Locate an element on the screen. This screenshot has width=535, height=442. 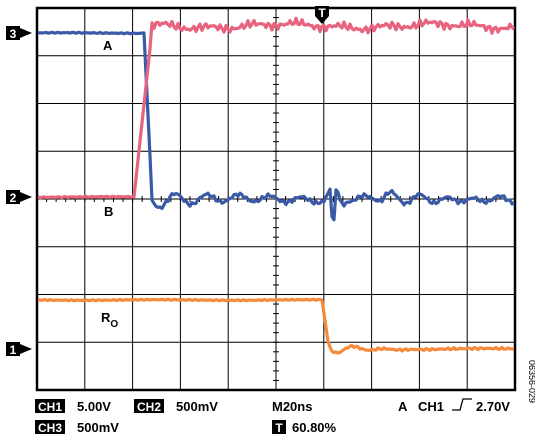
channel-label: CH3 is located at coordinates (50, 428).